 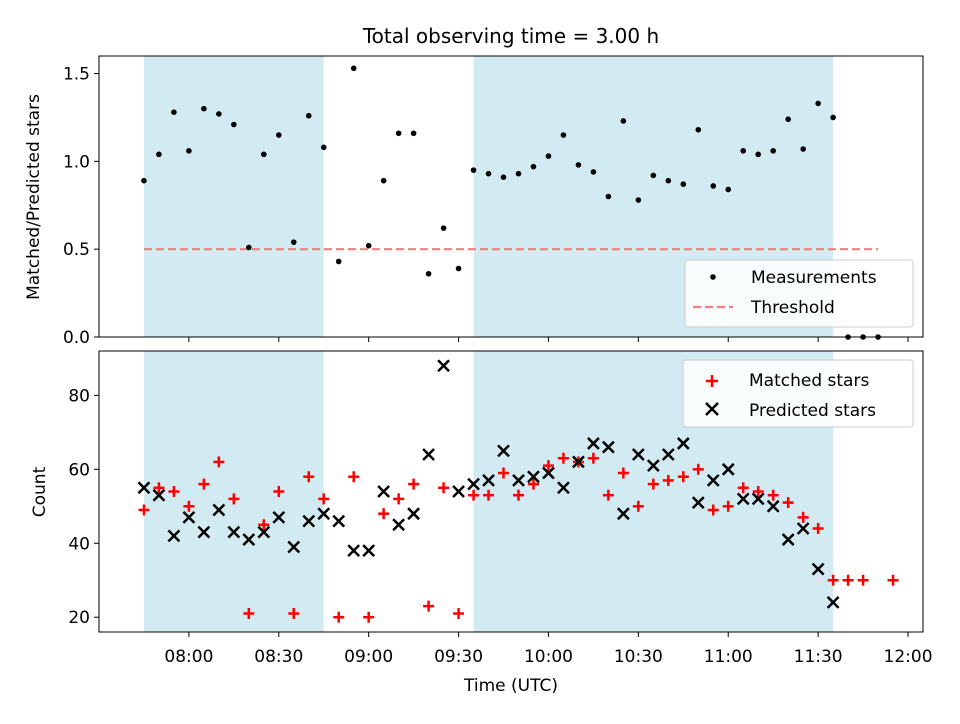 What do you see at coordinates (76, 250) in the screenshot?
I see `top-y-tick-label: 0.5` at bounding box center [76, 250].